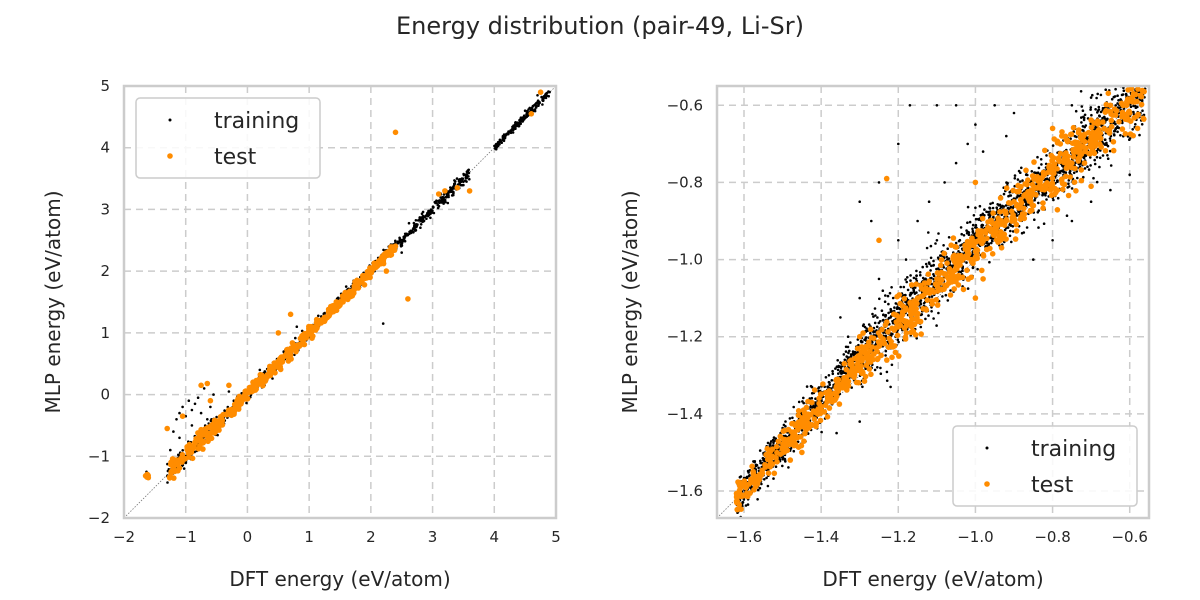 This screenshot has width=1200, height=600. What do you see at coordinates (99, 518) in the screenshot?
I see `y-tick-label: −2` at bounding box center [99, 518].